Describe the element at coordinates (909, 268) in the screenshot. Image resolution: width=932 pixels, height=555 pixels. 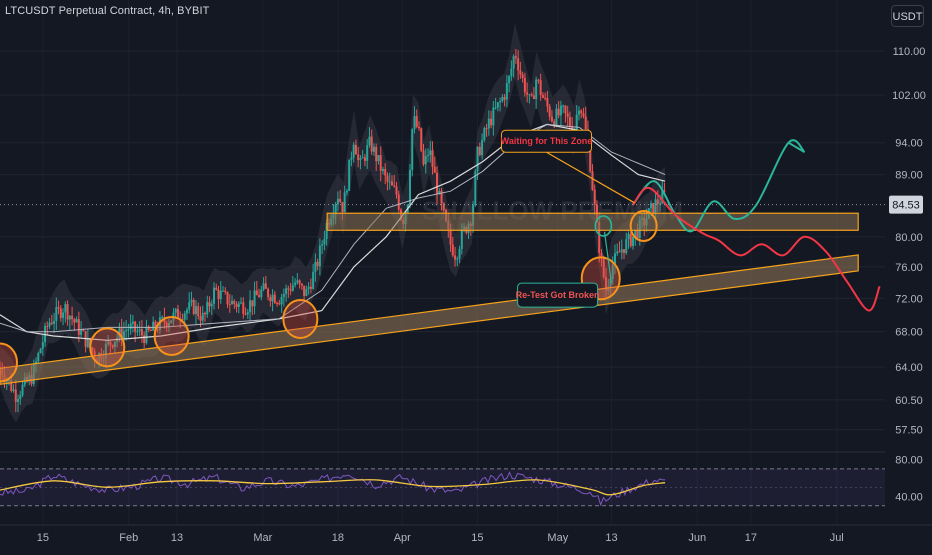
I see `price-tick-label: 76.00` at that location.